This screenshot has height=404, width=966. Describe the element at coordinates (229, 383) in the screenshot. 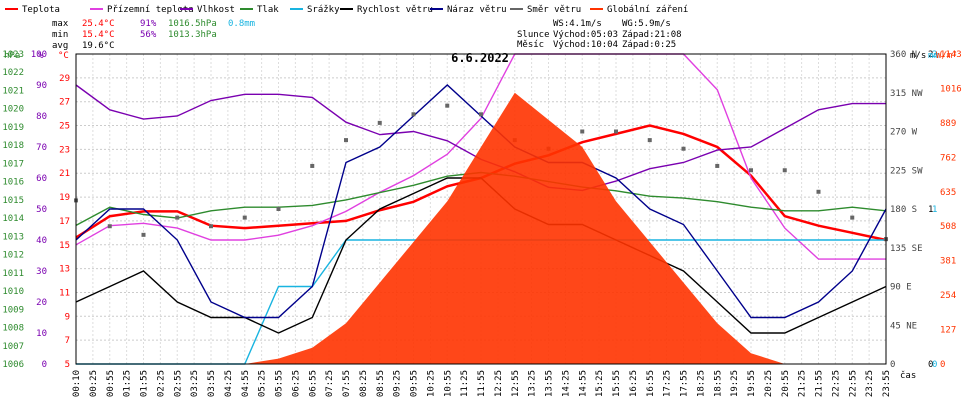

I see `x-tick: 04:25` at that location.